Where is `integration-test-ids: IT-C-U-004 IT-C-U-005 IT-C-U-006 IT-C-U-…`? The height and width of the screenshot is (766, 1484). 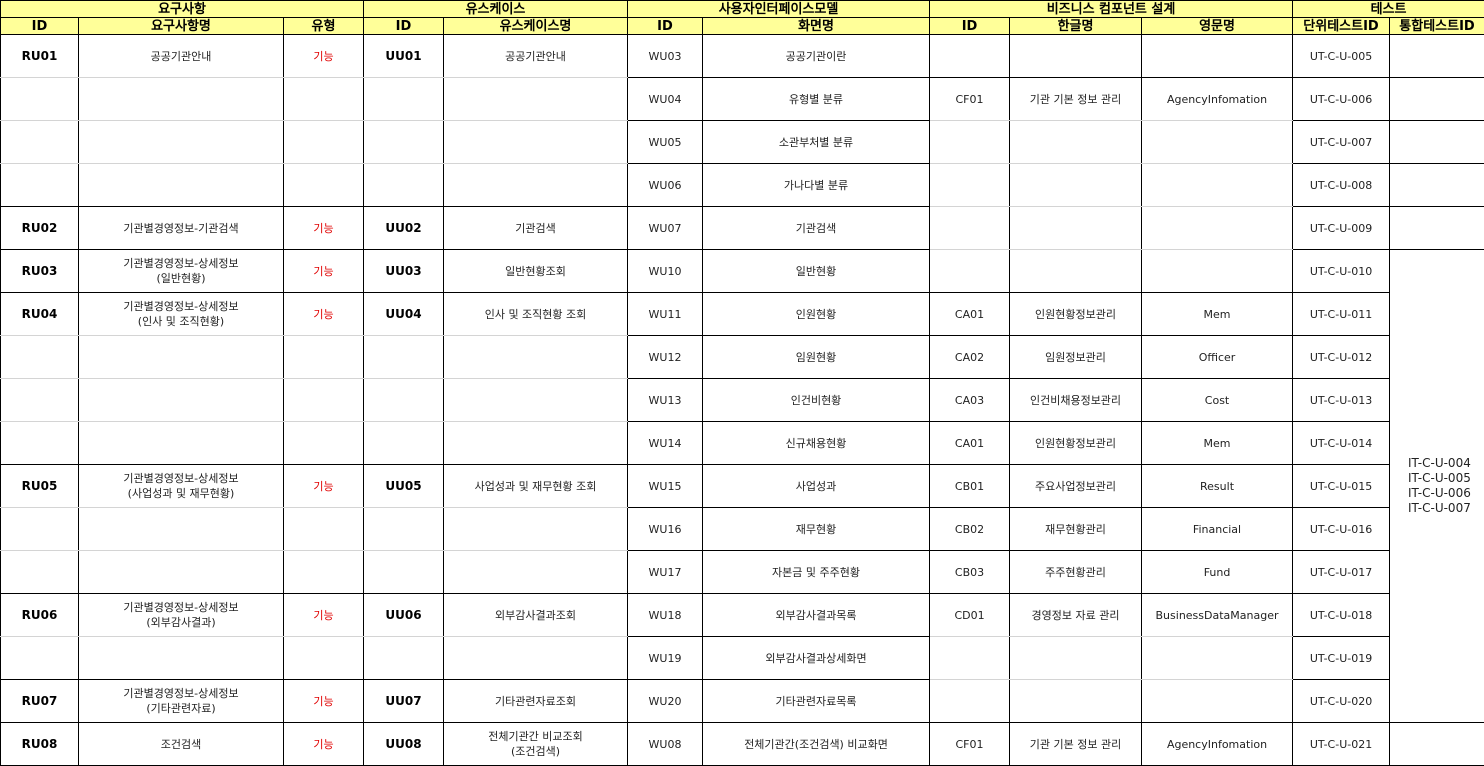 integration-test-ids: IT-C-U-004 IT-C-U-005 IT-C-U-006 IT-C-U-… is located at coordinates (1437, 486).